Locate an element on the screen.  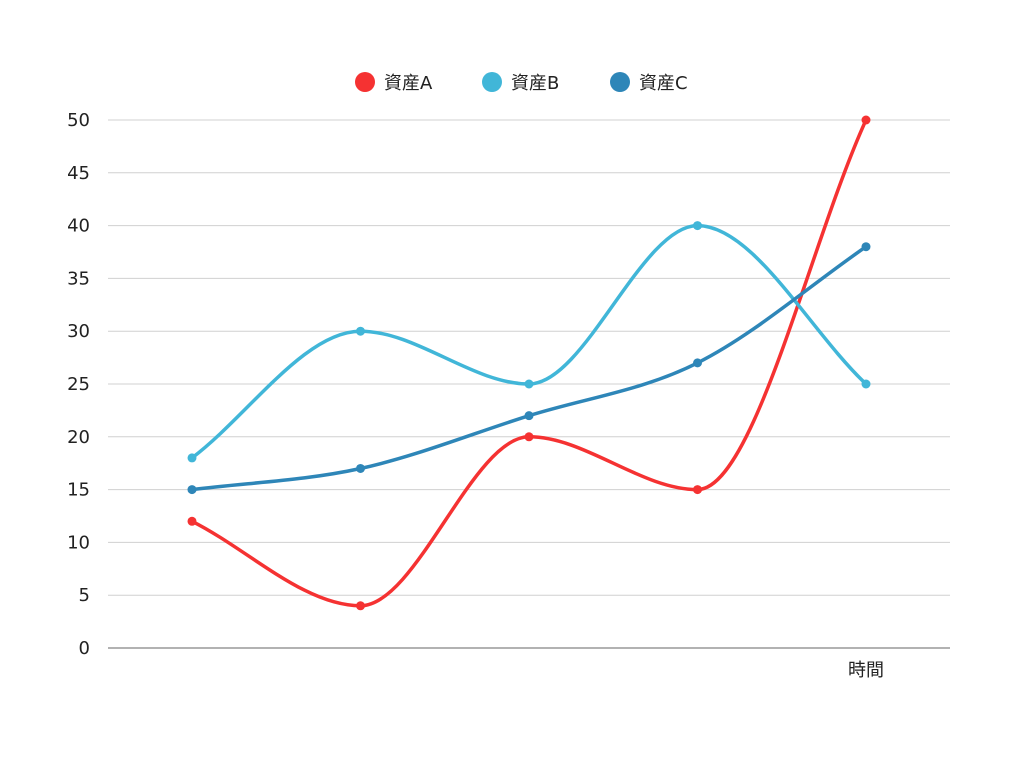
legend: 資産A 資産B 資産C is located at coordinates (521, 83).